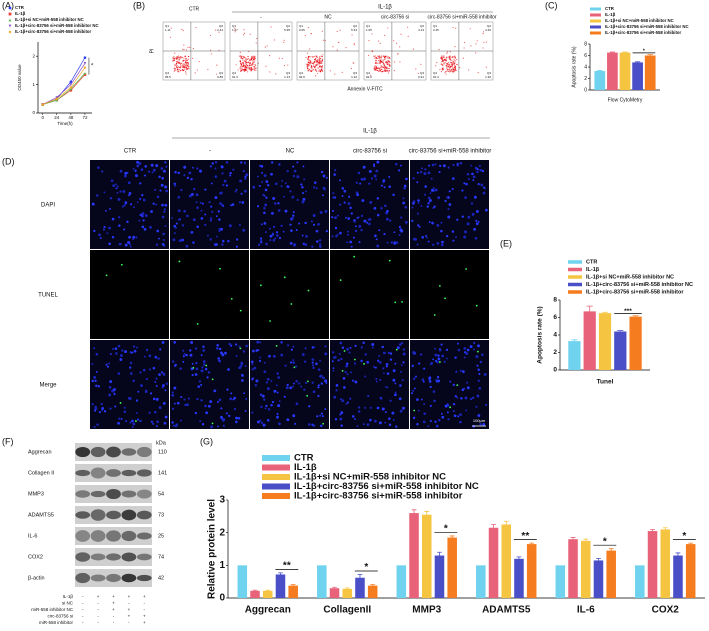 Image resolution: width=709 pixels, height=631 pixels. What do you see at coordinates (354, 30) in the screenshot?
I see `quadrant-value: 5.34` at bounding box center [354, 30].